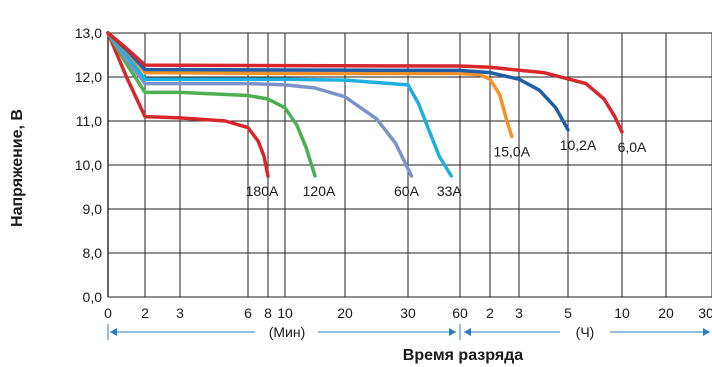  Describe the element at coordinates (407, 191) in the screenshot. I see `series-label: 60A` at that location.